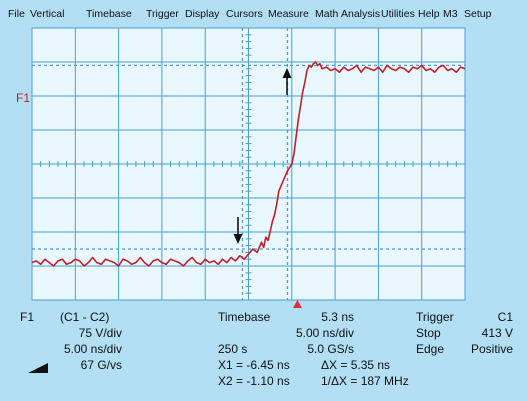 This screenshot has height=401, width=527. Describe the element at coordinates (430, 349) in the screenshot. I see `trigger-type: Edge` at that location.